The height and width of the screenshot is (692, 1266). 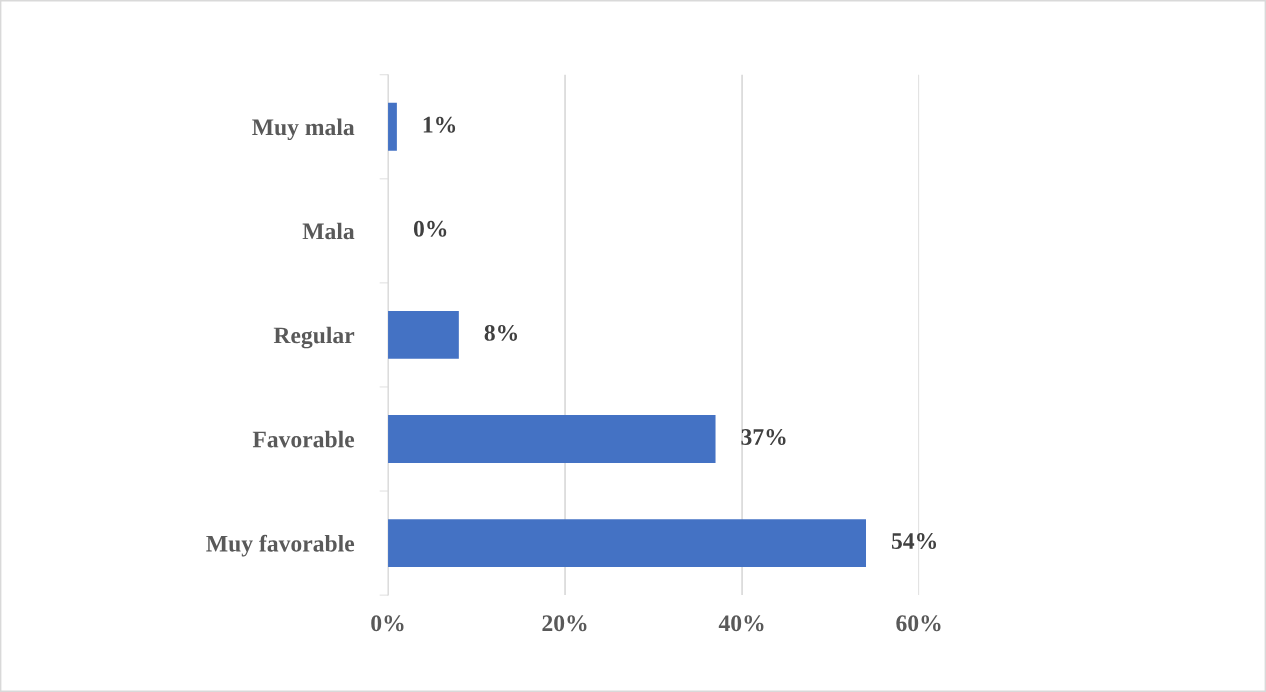 I want to click on data-label: 8%, so click(x=501, y=332).